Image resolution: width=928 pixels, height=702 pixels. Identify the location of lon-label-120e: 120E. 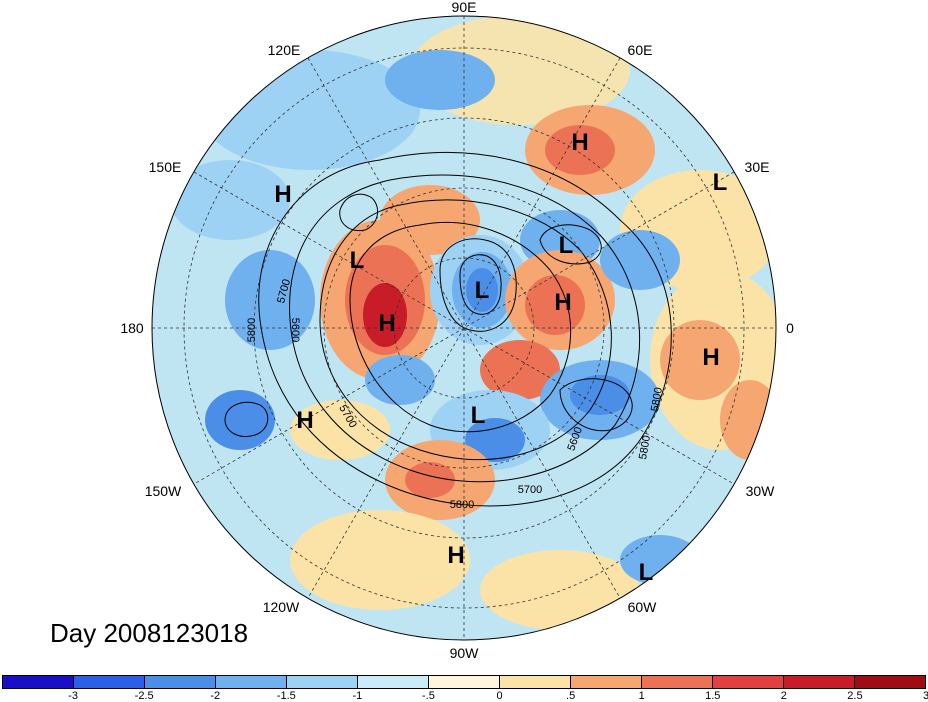
(284, 50).